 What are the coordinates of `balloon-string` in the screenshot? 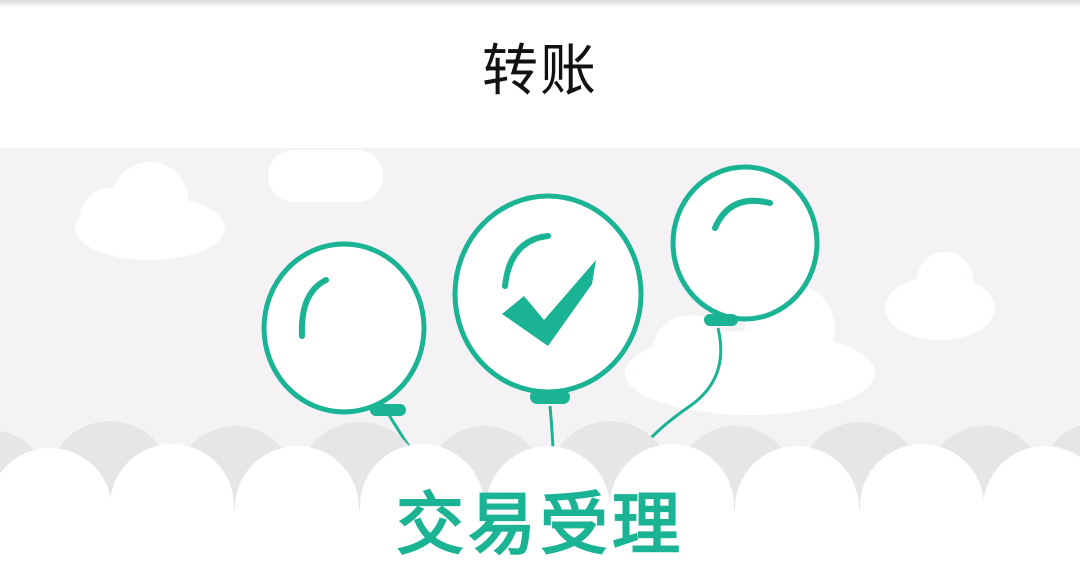 It's located at (551, 427).